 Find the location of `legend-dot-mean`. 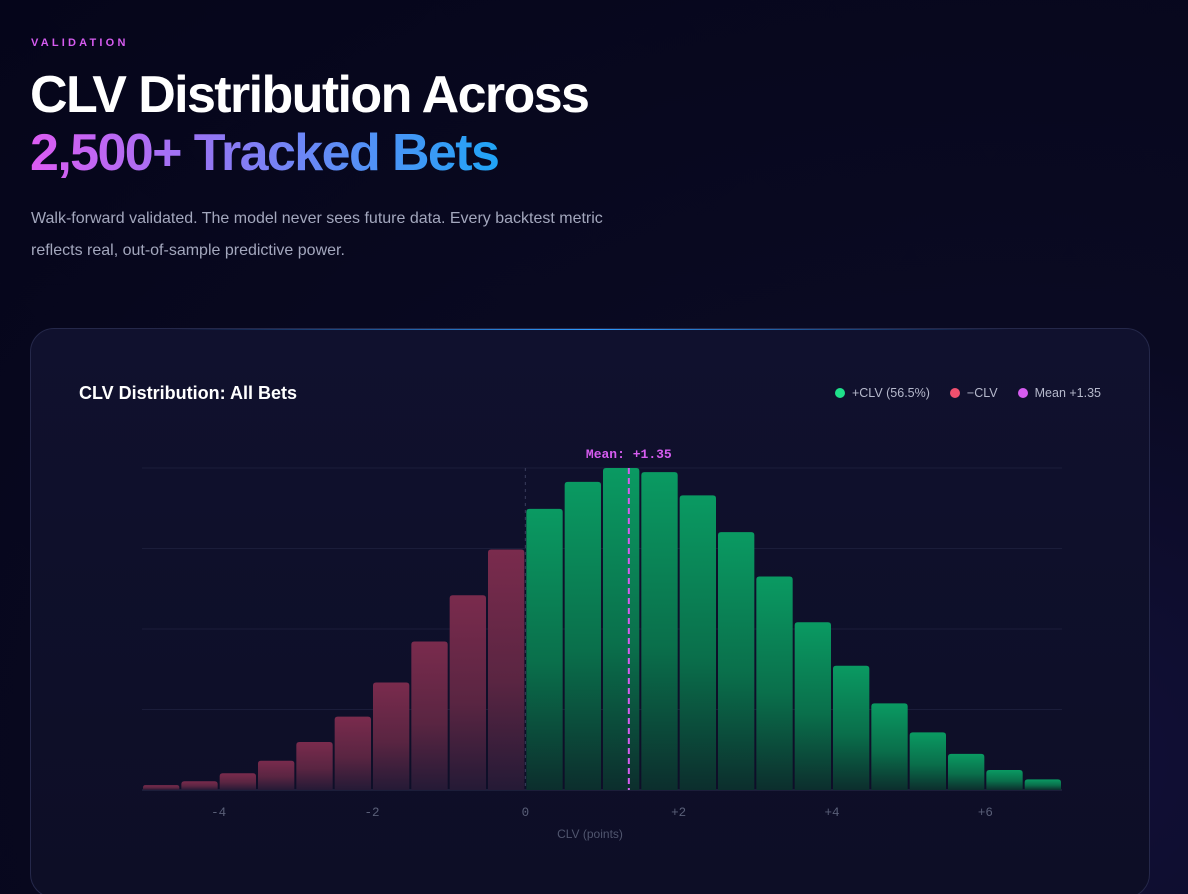

legend-dot-mean is located at coordinates (1022, 393).